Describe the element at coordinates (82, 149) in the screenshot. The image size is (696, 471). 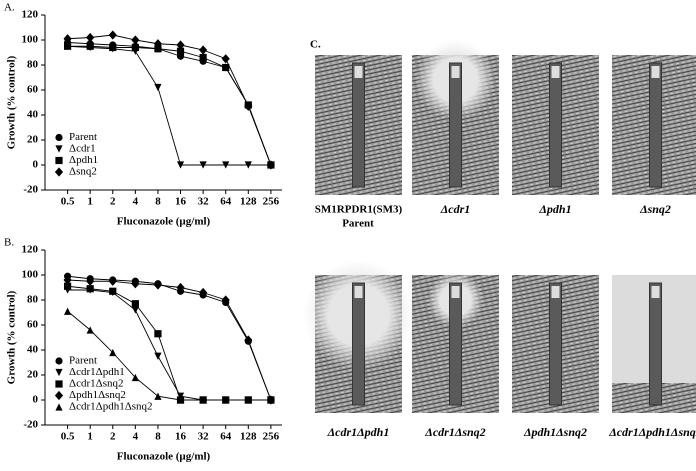
I see `legend-label: Δcdr1` at that location.